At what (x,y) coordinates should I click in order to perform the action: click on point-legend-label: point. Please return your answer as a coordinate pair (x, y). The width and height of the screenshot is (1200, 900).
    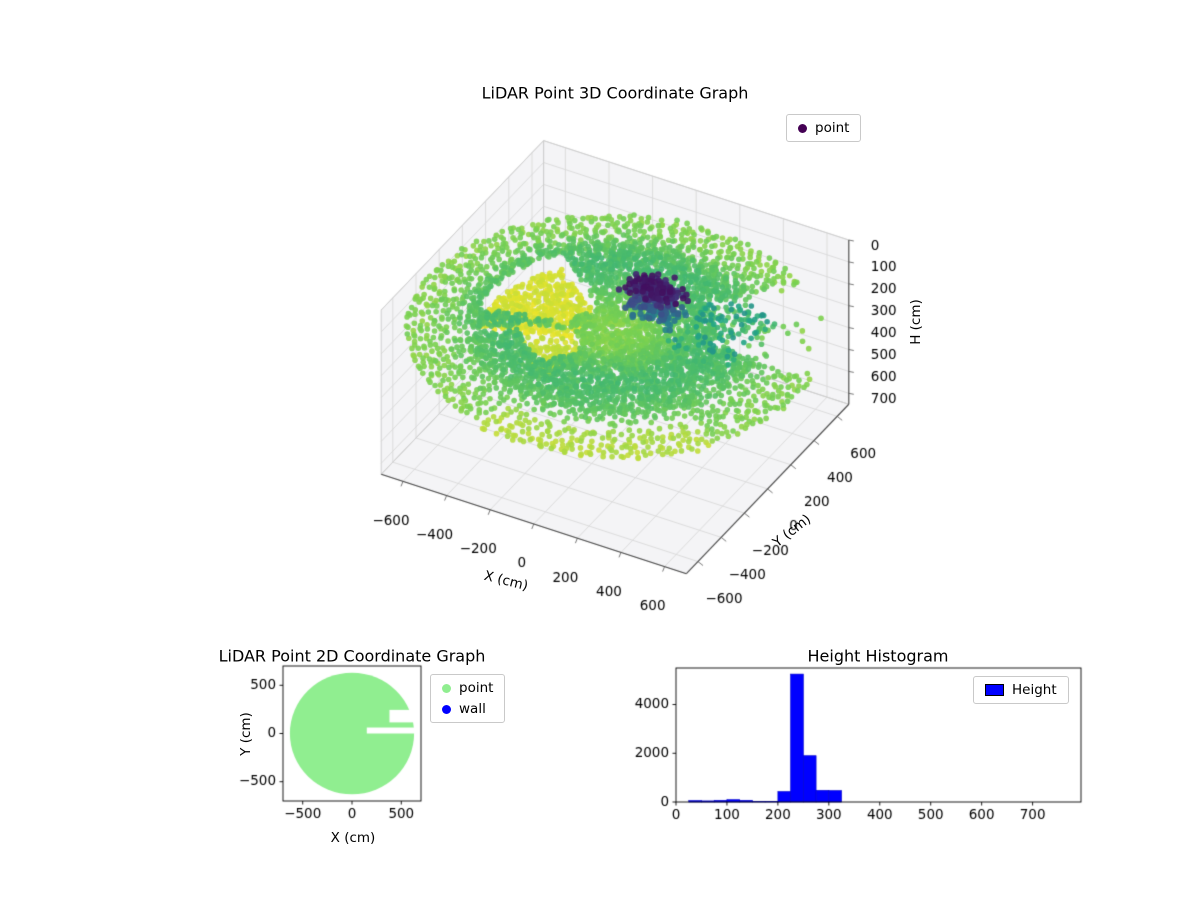
    Looking at the image, I should click on (832, 128).